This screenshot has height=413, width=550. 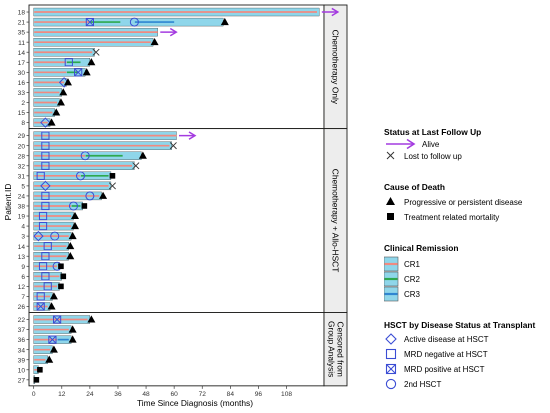 I want to click on y-tick-label: 30, so click(x=22, y=73).